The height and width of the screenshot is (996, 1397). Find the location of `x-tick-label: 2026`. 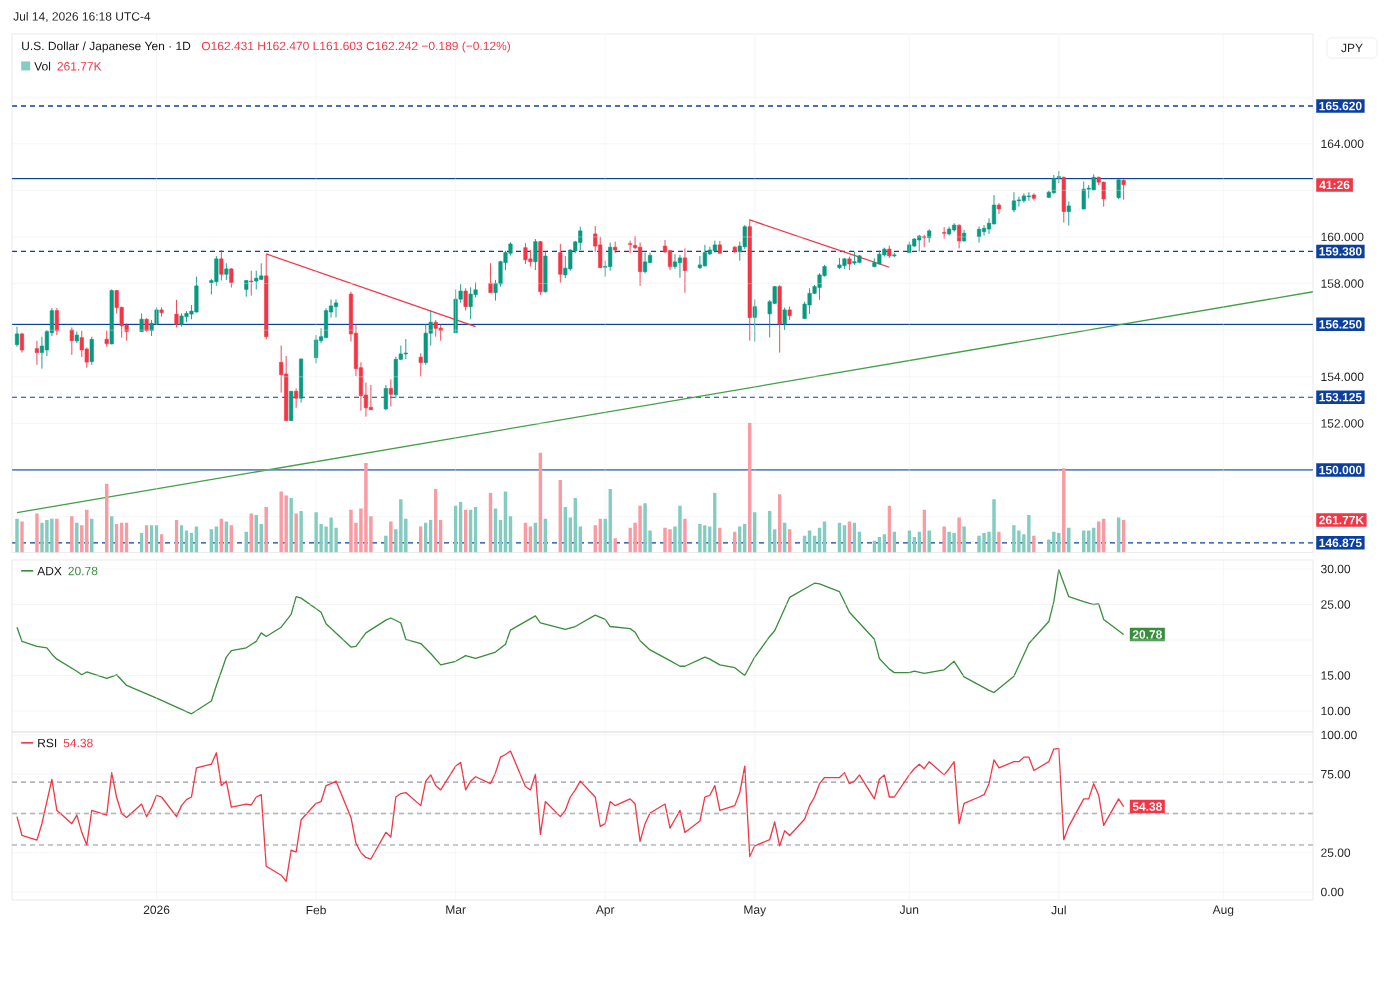

x-tick-label: 2026 is located at coordinates (156, 910).